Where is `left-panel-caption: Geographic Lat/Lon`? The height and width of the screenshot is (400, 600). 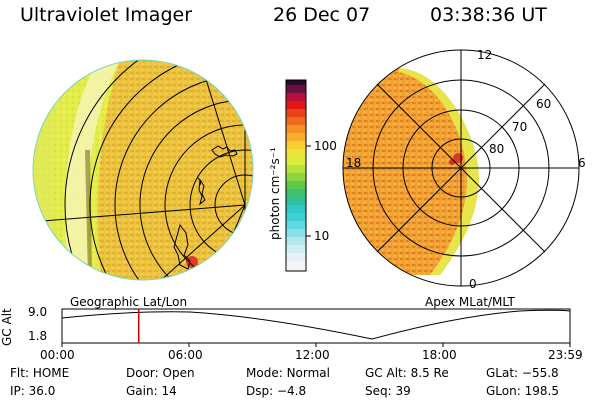
left-panel-caption: Geographic Lat/Lon is located at coordinates (129, 302).